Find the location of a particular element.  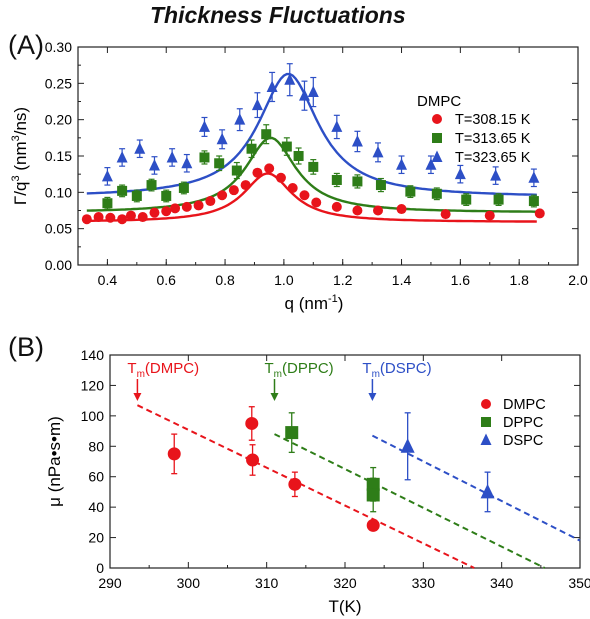

x-tick-label-a: 0.4 is located at coordinates (108, 280).